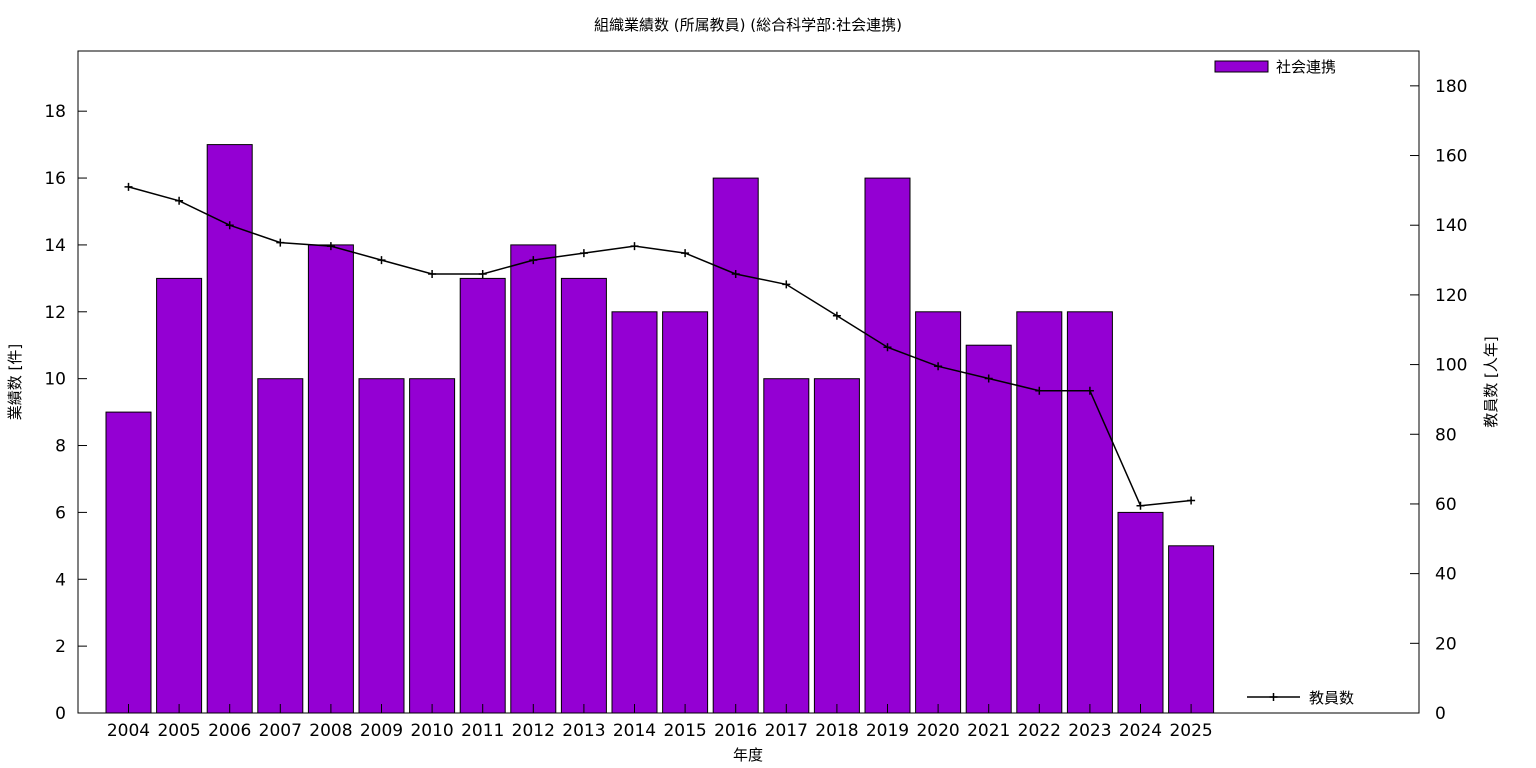 This screenshot has width=1536, height=768. I want to click on y2-tick-label: 0, so click(1440, 714).